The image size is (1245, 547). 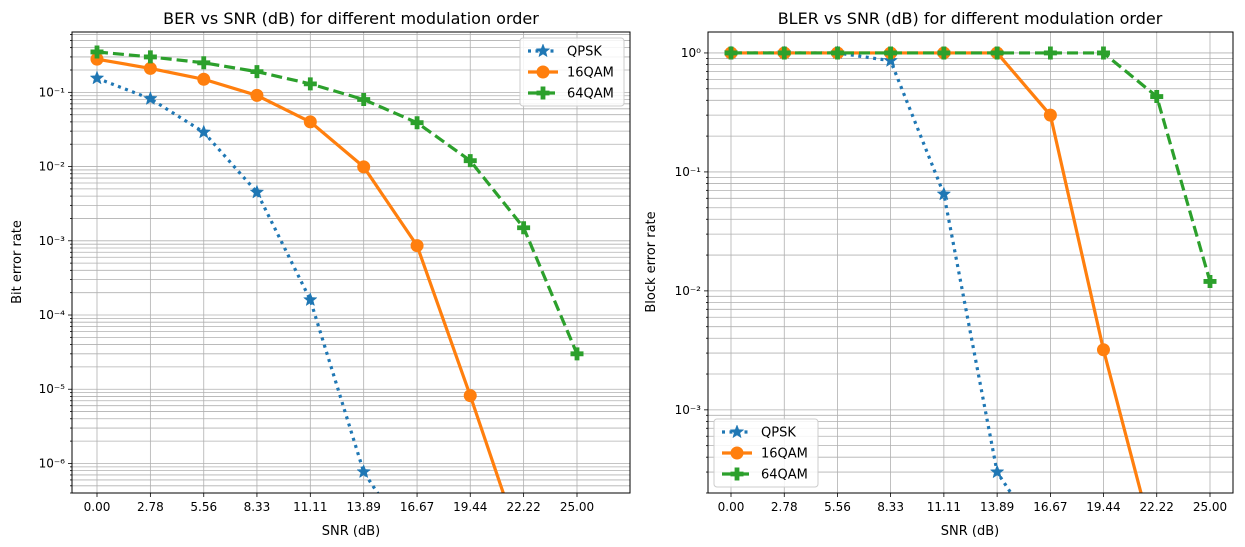 I want to click on y-tick-label: 10⁰, so click(x=691, y=53).